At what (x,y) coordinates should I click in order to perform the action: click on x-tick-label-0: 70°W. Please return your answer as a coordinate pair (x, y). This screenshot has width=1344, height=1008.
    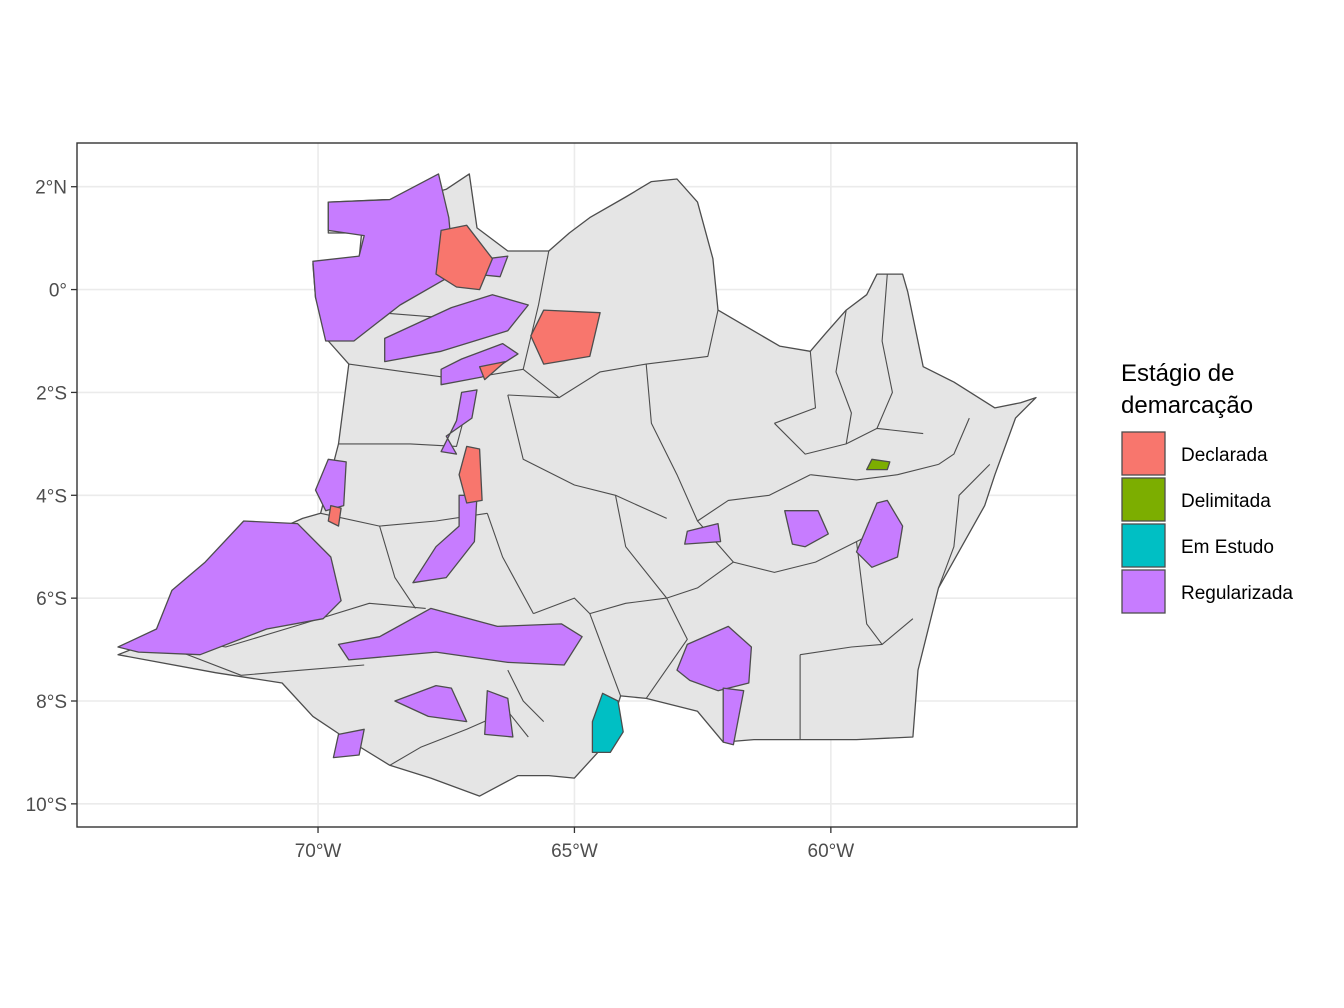
    Looking at the image, I should click on (318, 851).